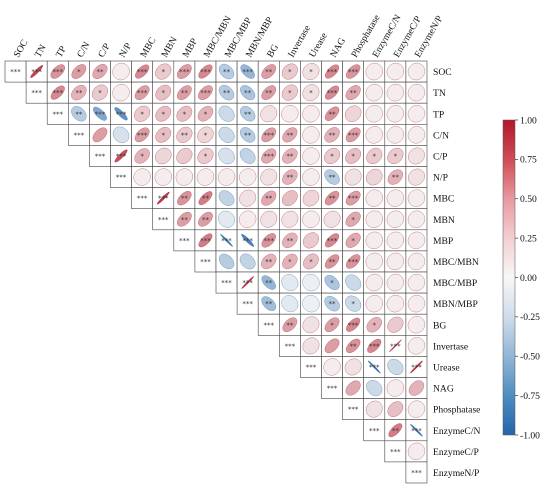 This screenshot has height=502, width=550. Describe the element at coordinates (247, 282) in the screenshot. I see `ellipse-r10-c11` at that location.